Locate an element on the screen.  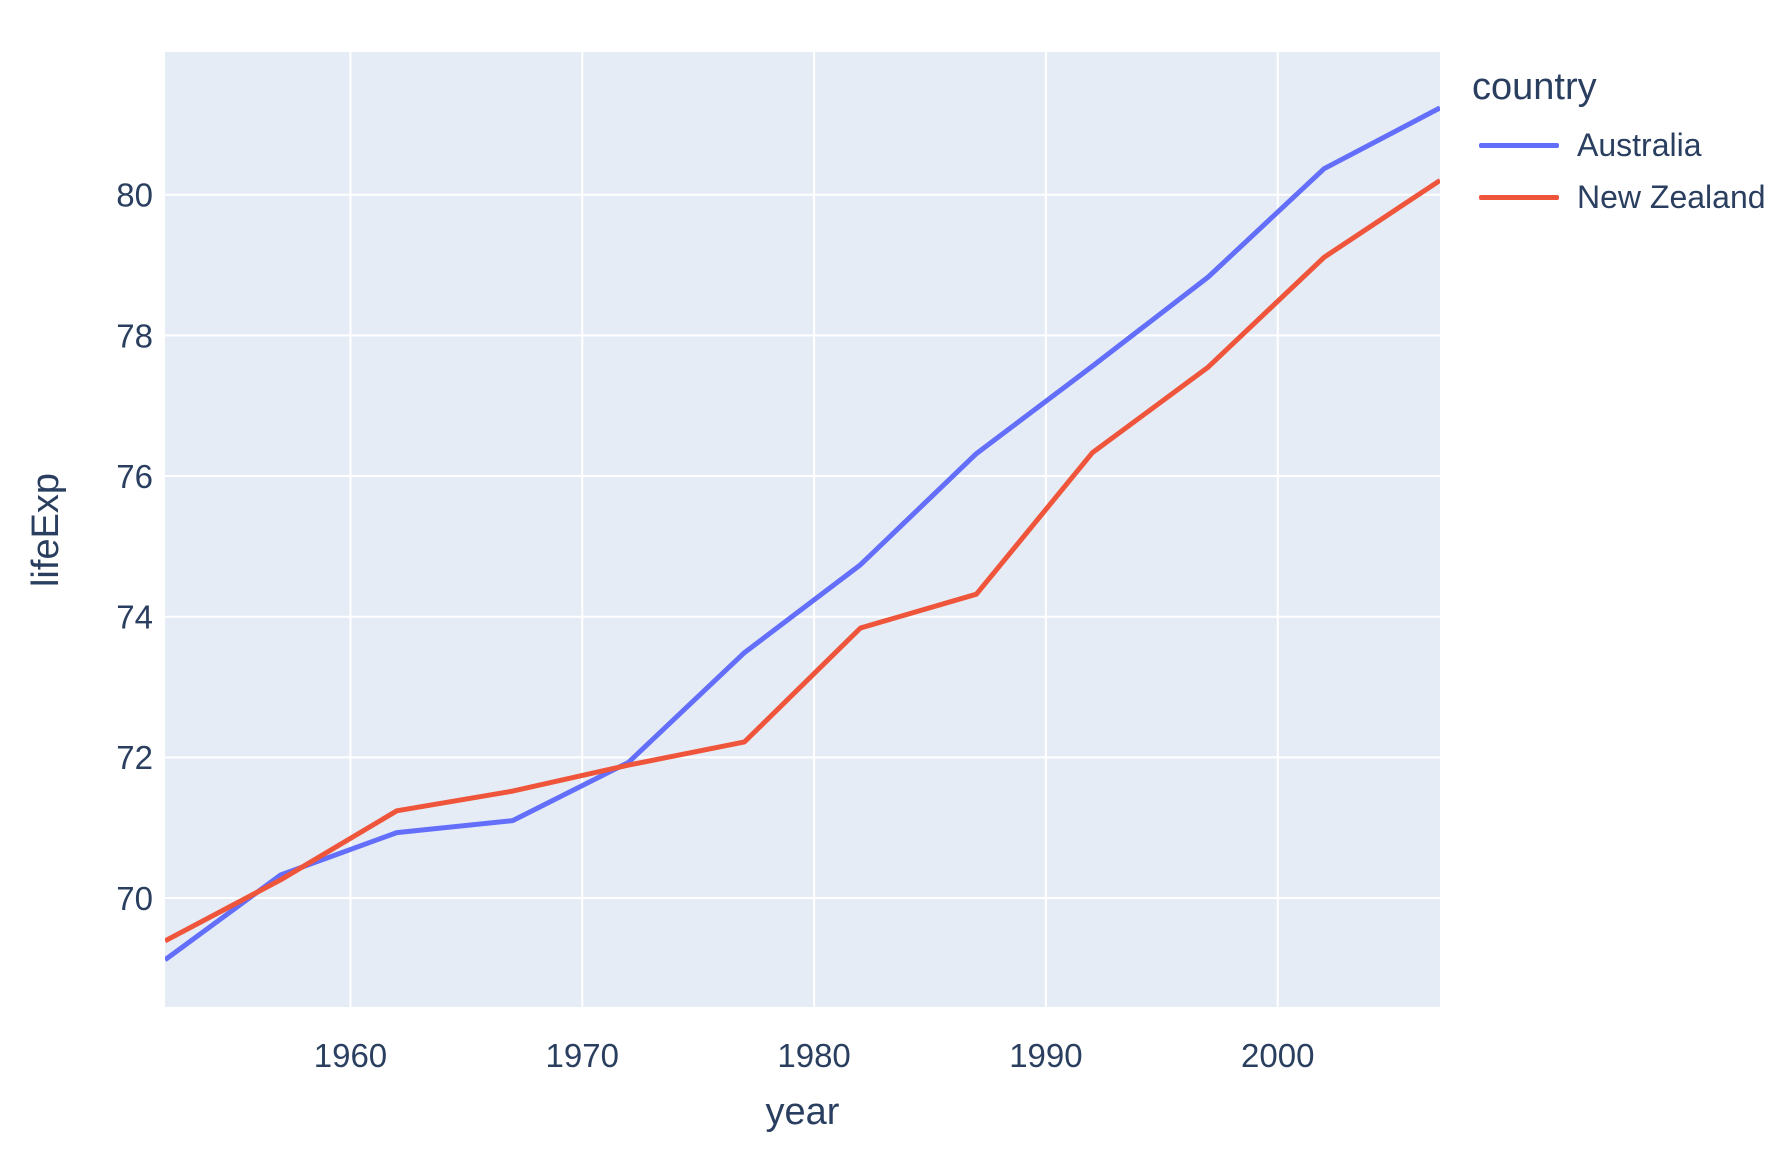
legend: country Australia New Zealand is located at coordinates (1619, 145).